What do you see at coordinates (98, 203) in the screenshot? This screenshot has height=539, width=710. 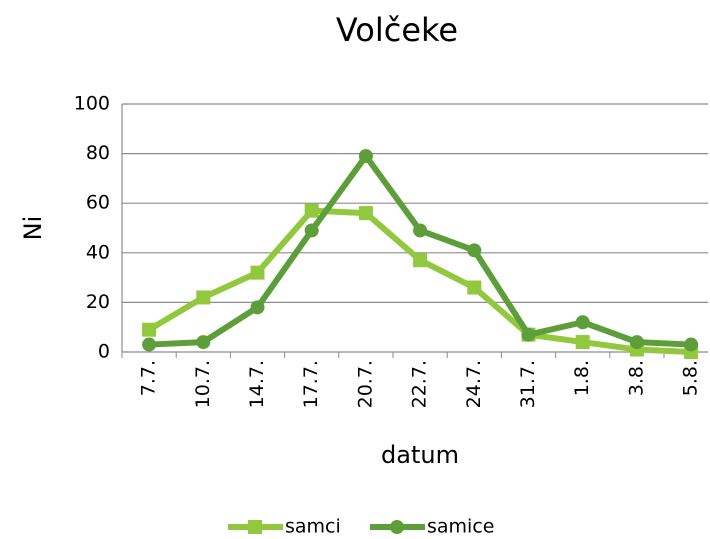 I see `y-tick-label: 60` at bounding box center [98, 203].